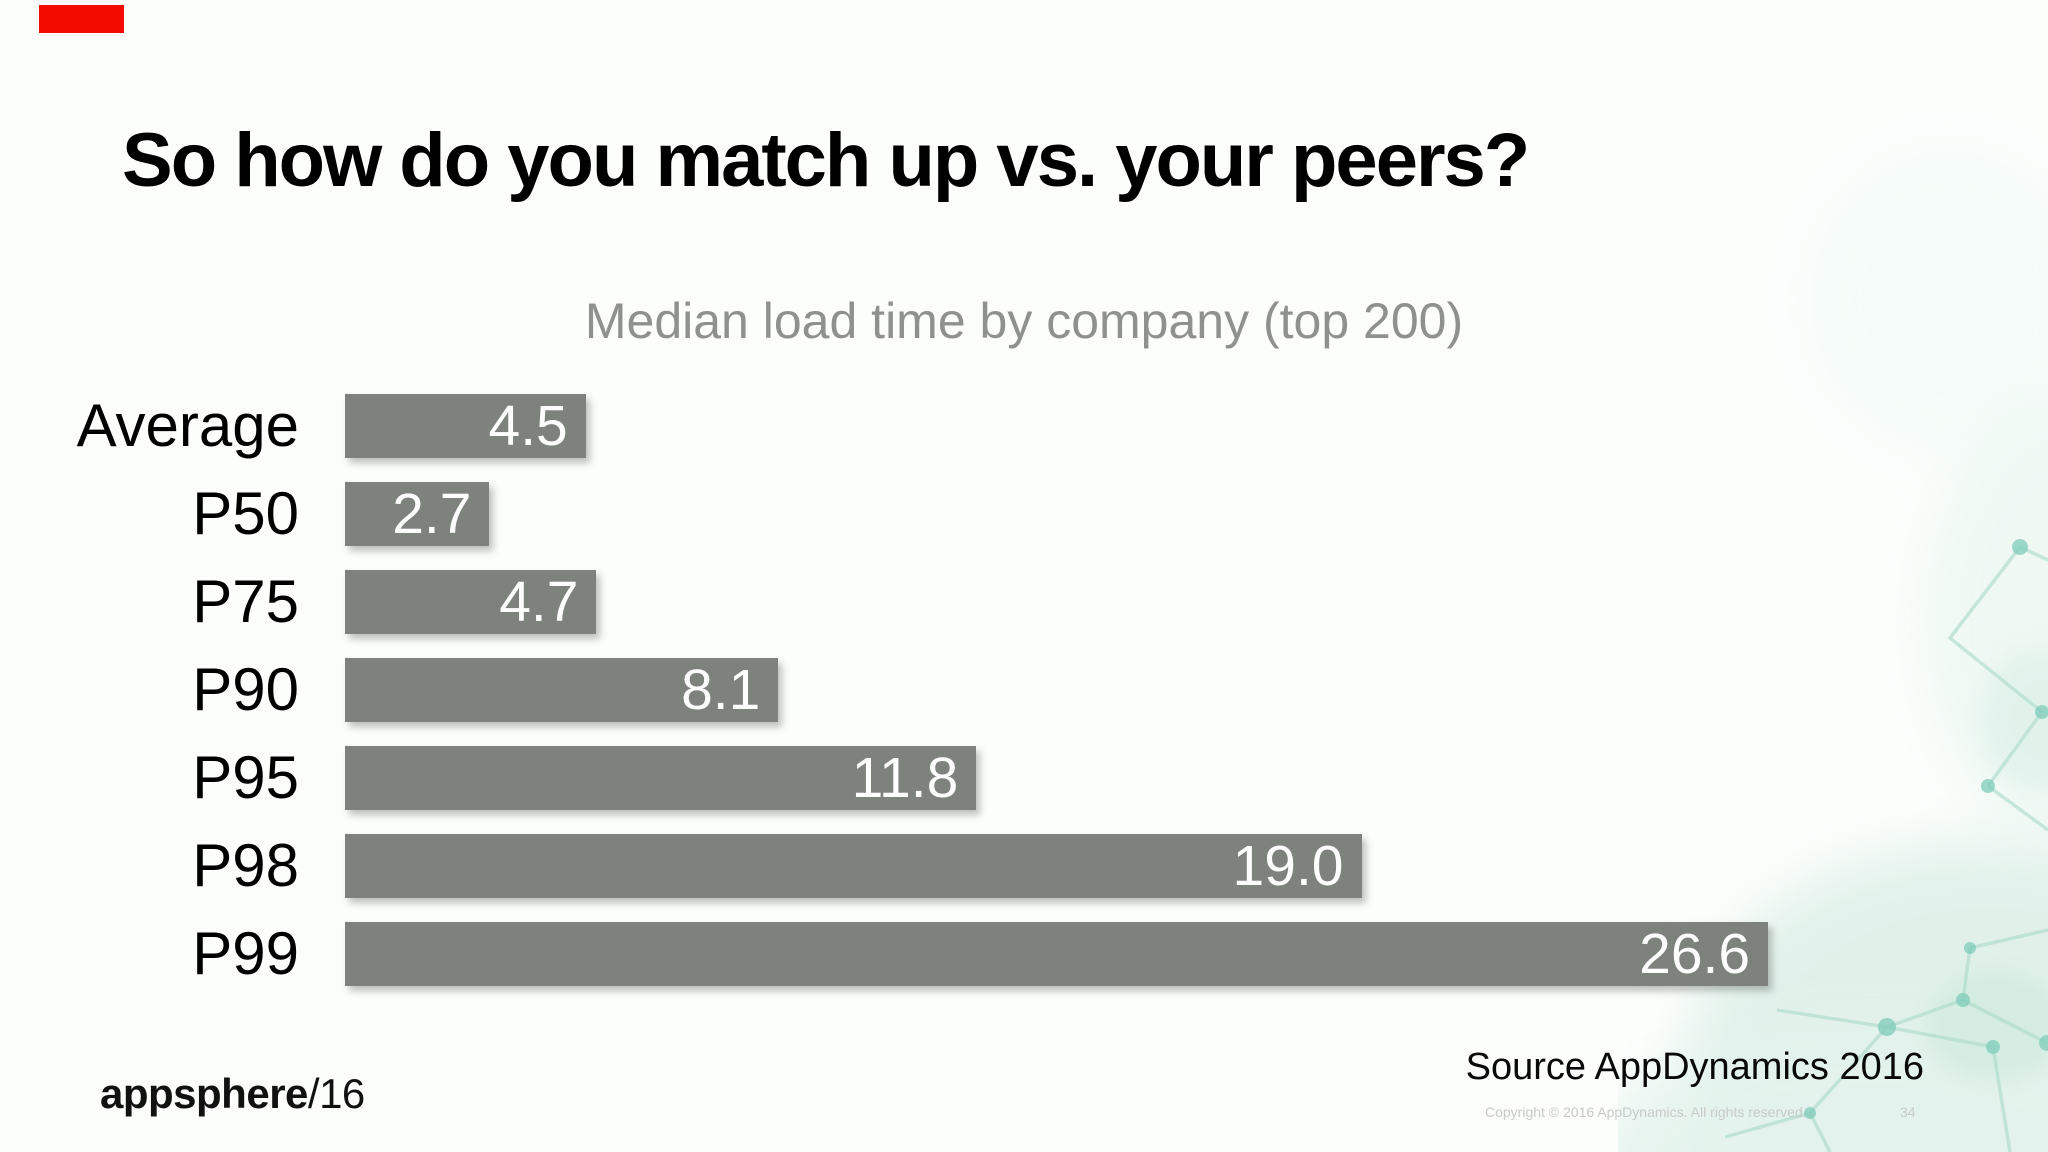 Image resolution: width=2048 pixels, height=1152 pixels. What do you see at coordinates (245, 953) in the screenshot?
I see `category-label: P99` at bounding box center [245, 953].